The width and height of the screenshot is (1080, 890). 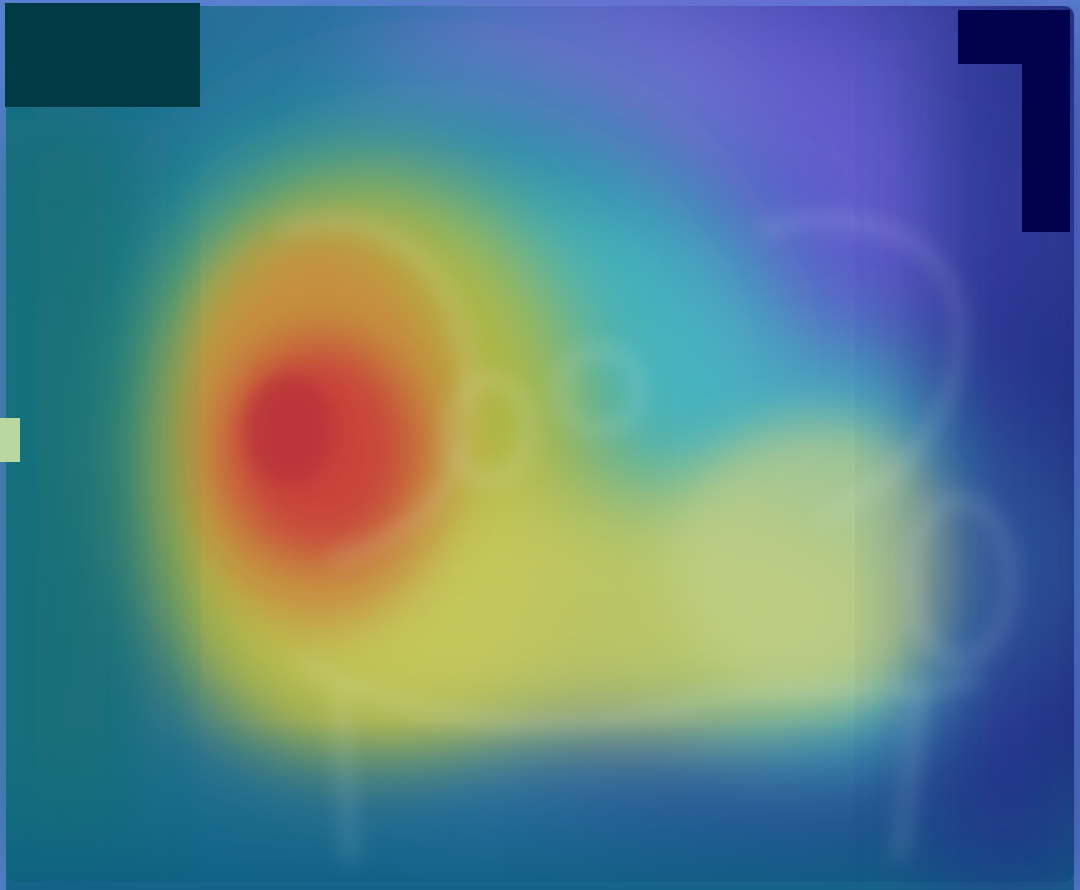 I want to click on mid-high-activation-right, so click(x=820, y=560).